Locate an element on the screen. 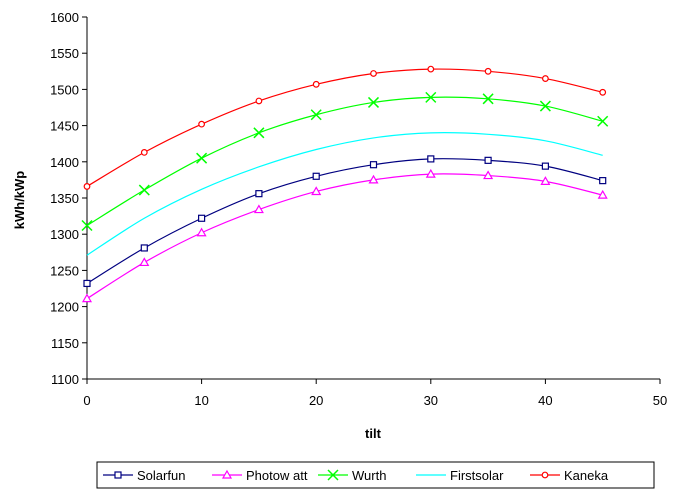 Image resolution: width=687 pixels, height=492 pixels. y-tick-label: 1550 is located at coordinates (64, 53).